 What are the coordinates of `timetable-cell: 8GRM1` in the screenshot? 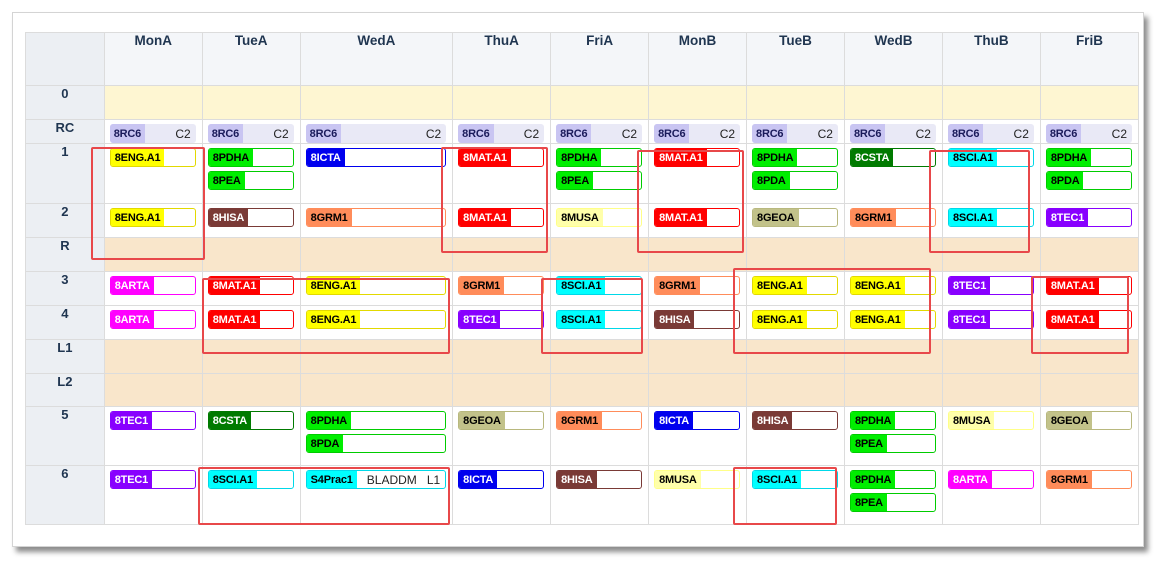 It's located at (1089, 495).